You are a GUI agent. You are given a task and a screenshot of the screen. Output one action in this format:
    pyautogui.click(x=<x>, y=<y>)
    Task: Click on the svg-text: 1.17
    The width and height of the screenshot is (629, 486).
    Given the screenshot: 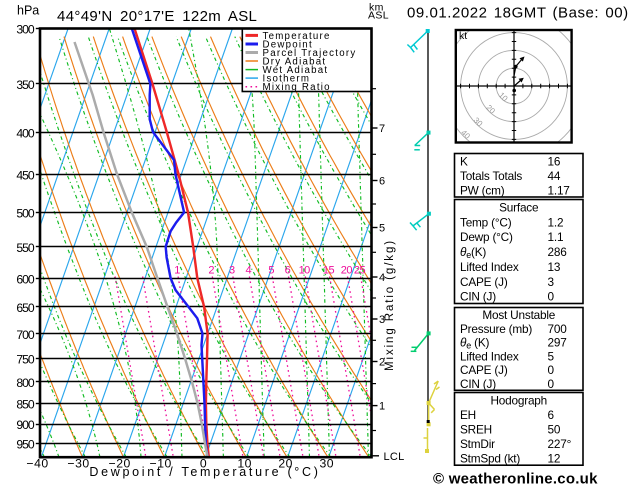 What is the action you would take?
    pyautogui.click(x=559, y=190)
    